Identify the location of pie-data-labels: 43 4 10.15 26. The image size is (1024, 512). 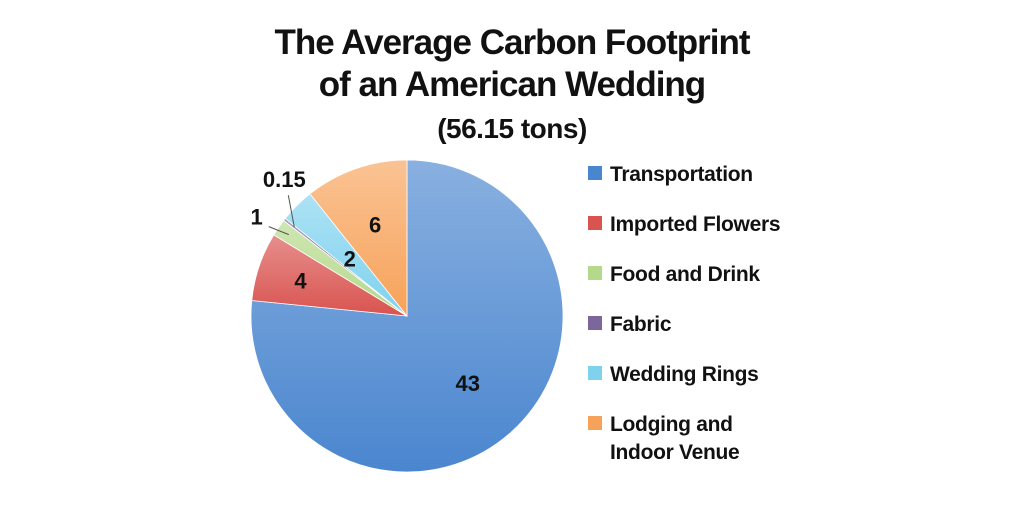
(365, 281).